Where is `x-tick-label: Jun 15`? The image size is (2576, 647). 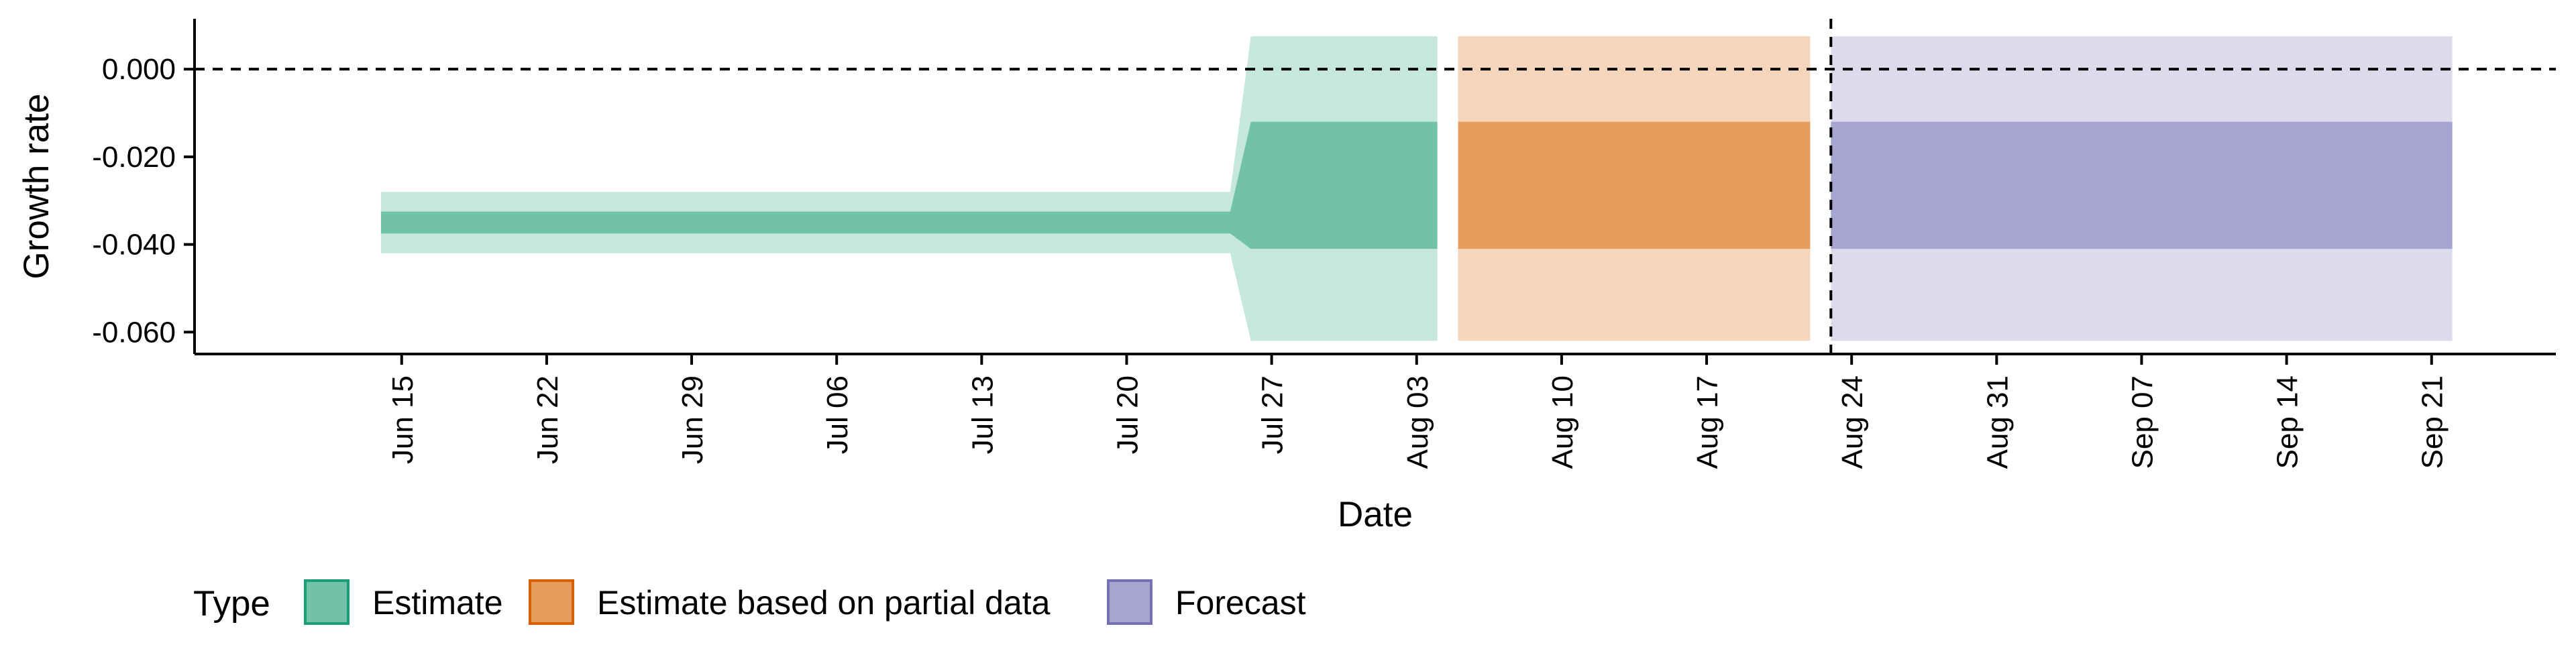
x-tick-label: Jun 15 is located at coordinates (402, 420).